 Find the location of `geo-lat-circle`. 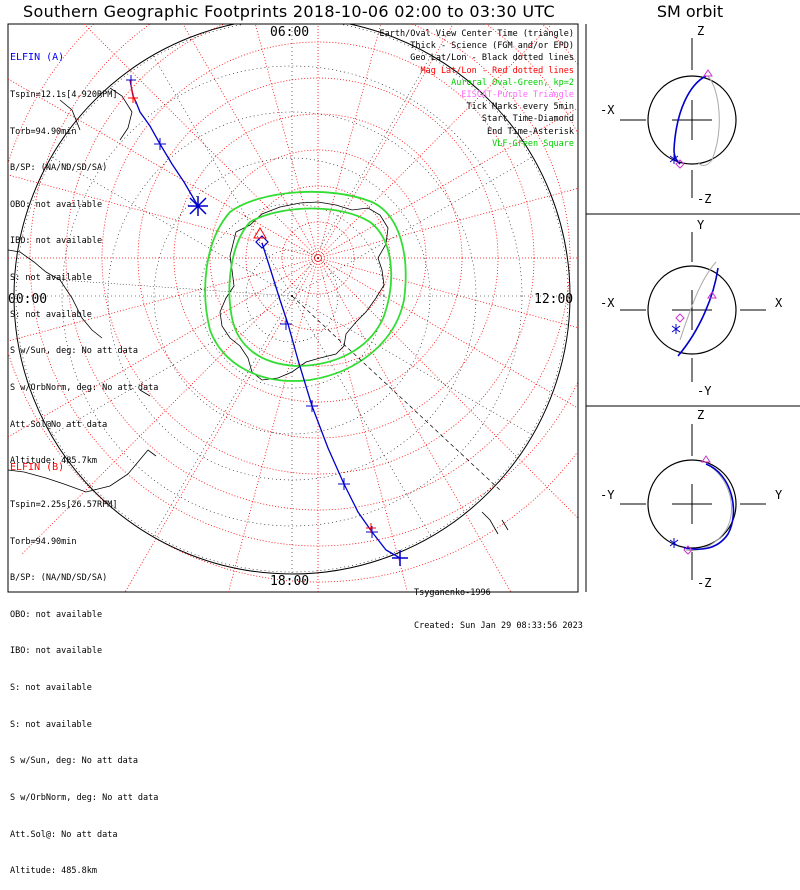

geo-lat-circle is located at coordinates (292, 296).